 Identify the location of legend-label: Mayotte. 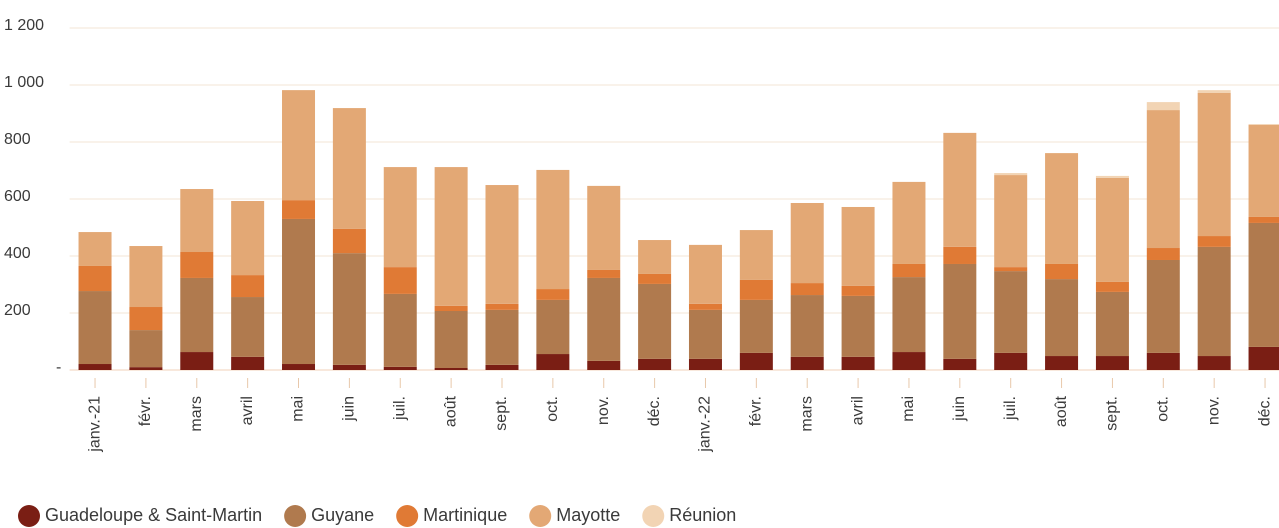
(588, 515).